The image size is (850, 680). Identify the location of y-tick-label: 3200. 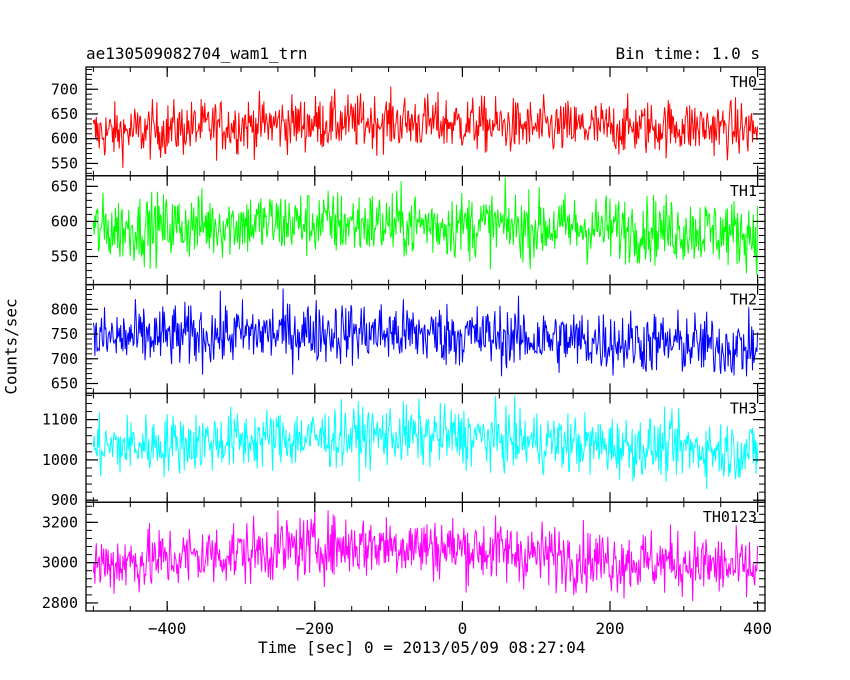
(60, 522).